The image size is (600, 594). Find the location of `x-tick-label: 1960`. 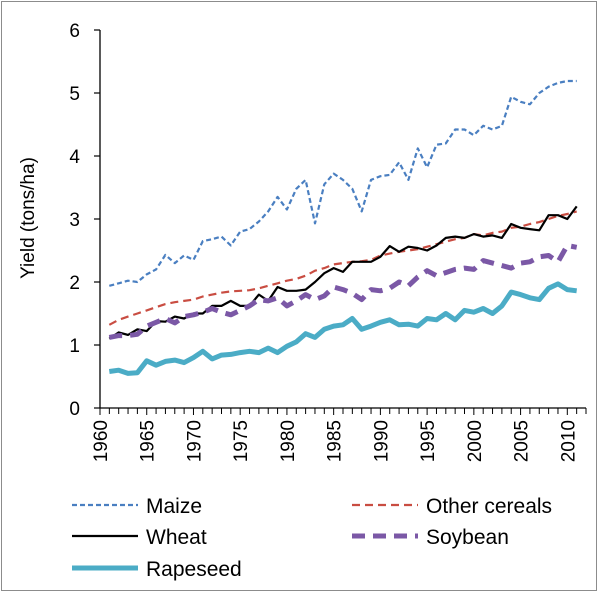

x-tick-label: 1960 is located at coordinates (101, 441).